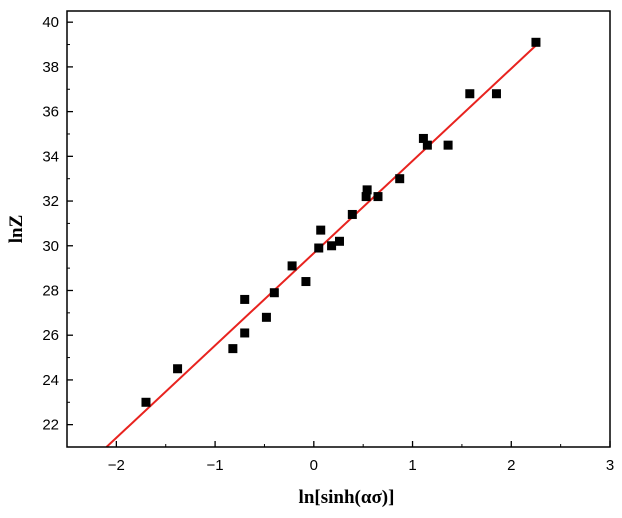  I want to click on x-tick-label: −2, so click(116, 465).